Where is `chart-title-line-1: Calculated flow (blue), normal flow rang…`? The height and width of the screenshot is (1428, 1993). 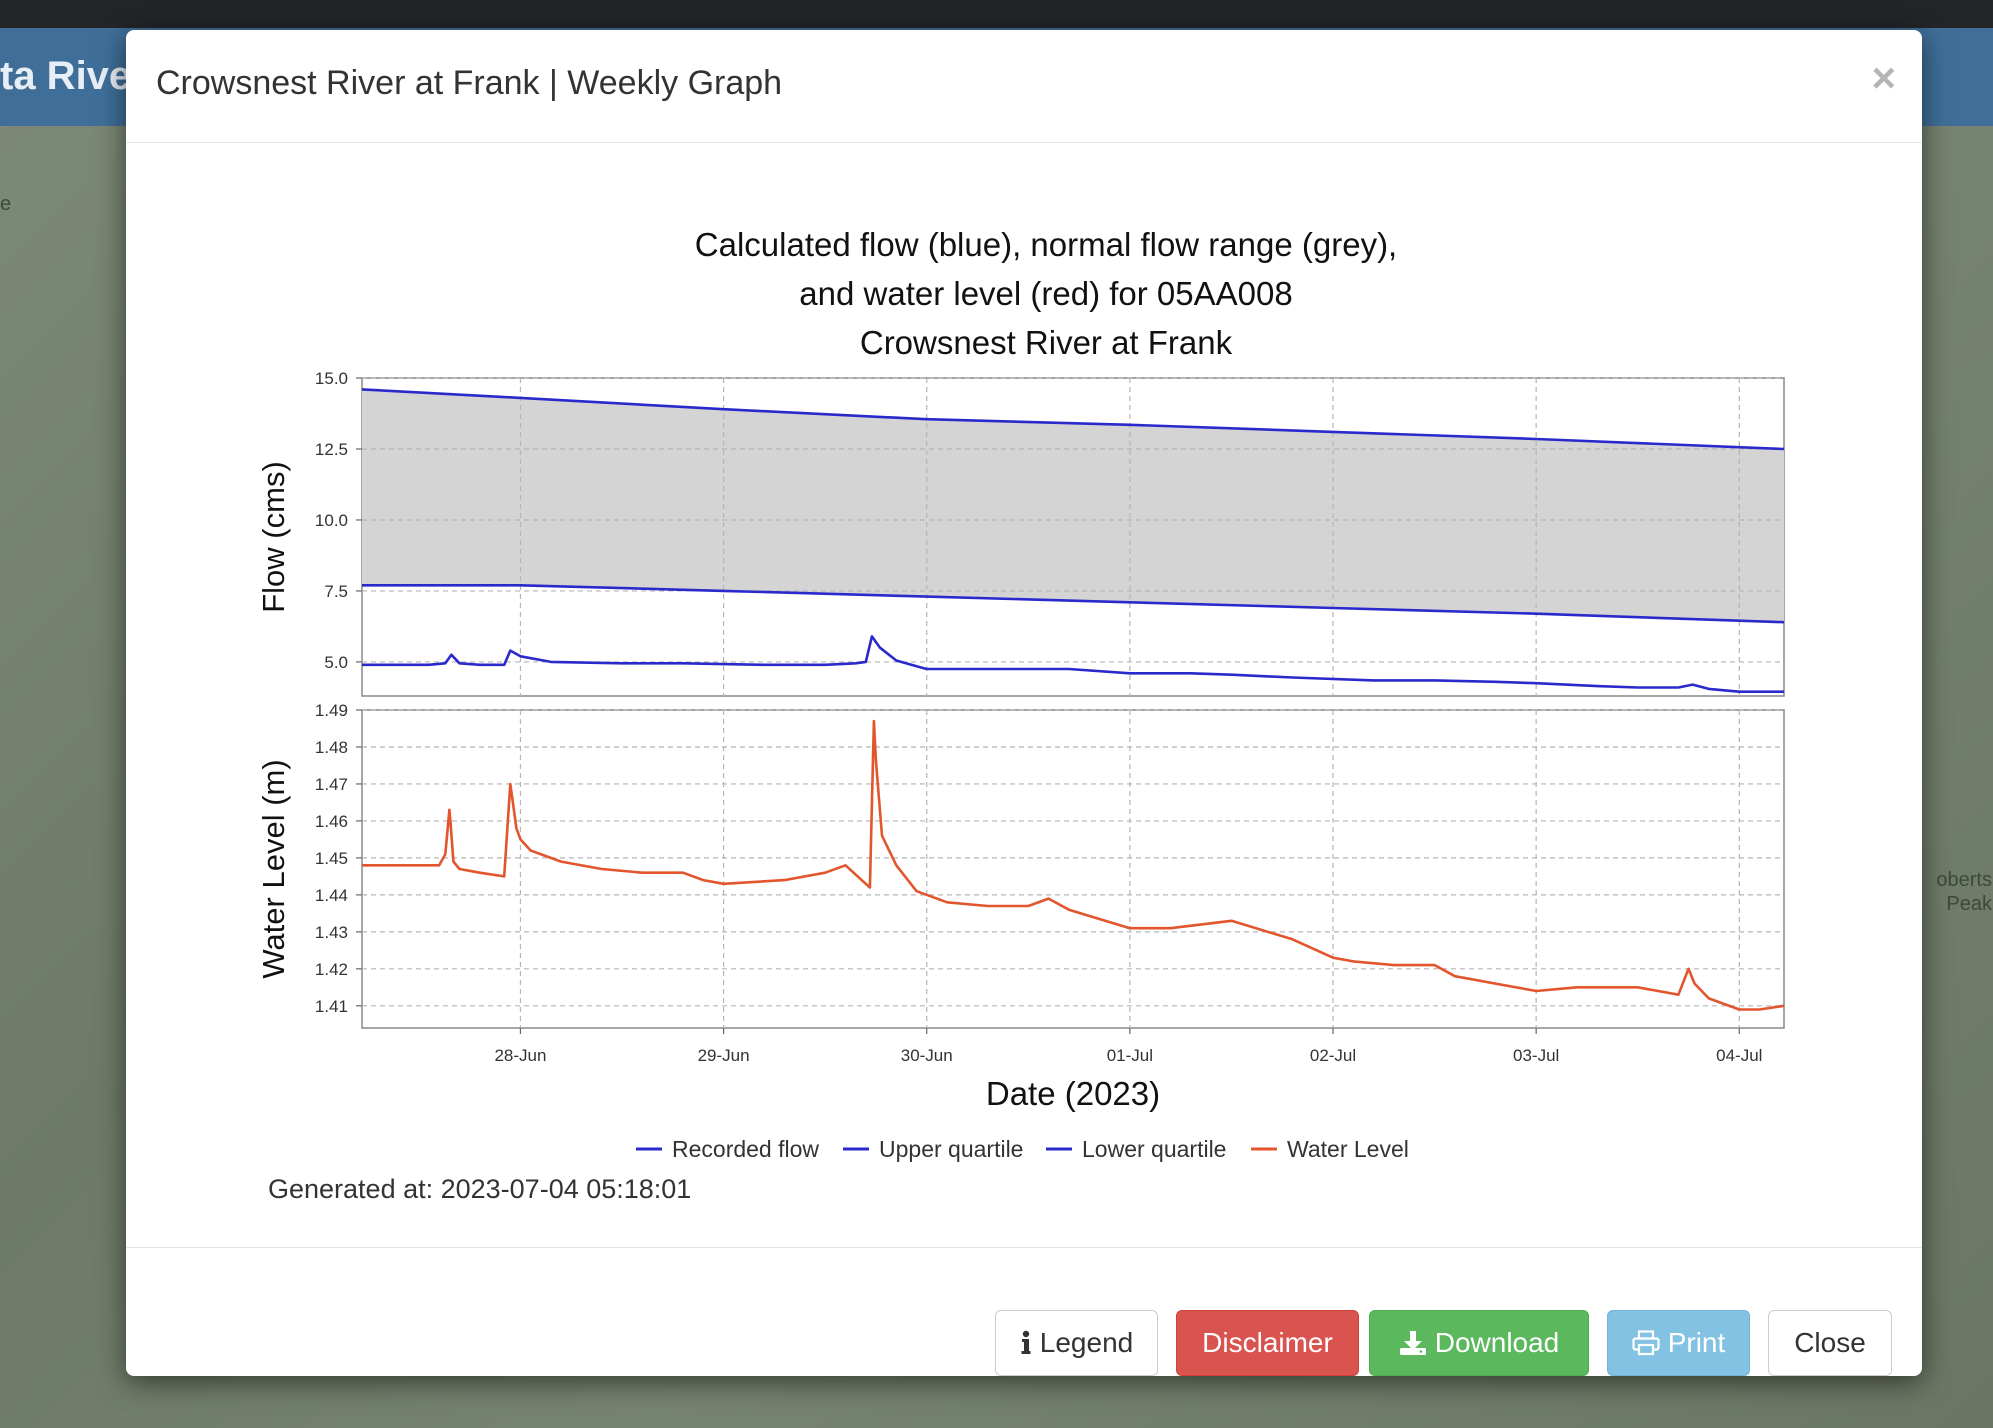
chart-title-line-1: Calculated flow (blue), normal flow rang… is located at coordinates (1046, 244).